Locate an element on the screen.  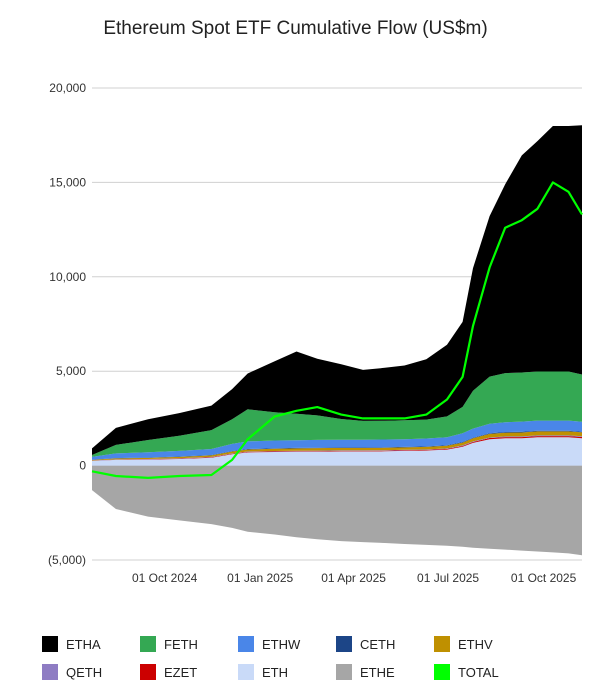
legend-item-ethv: ETHV is located at coordinates (483, 644).